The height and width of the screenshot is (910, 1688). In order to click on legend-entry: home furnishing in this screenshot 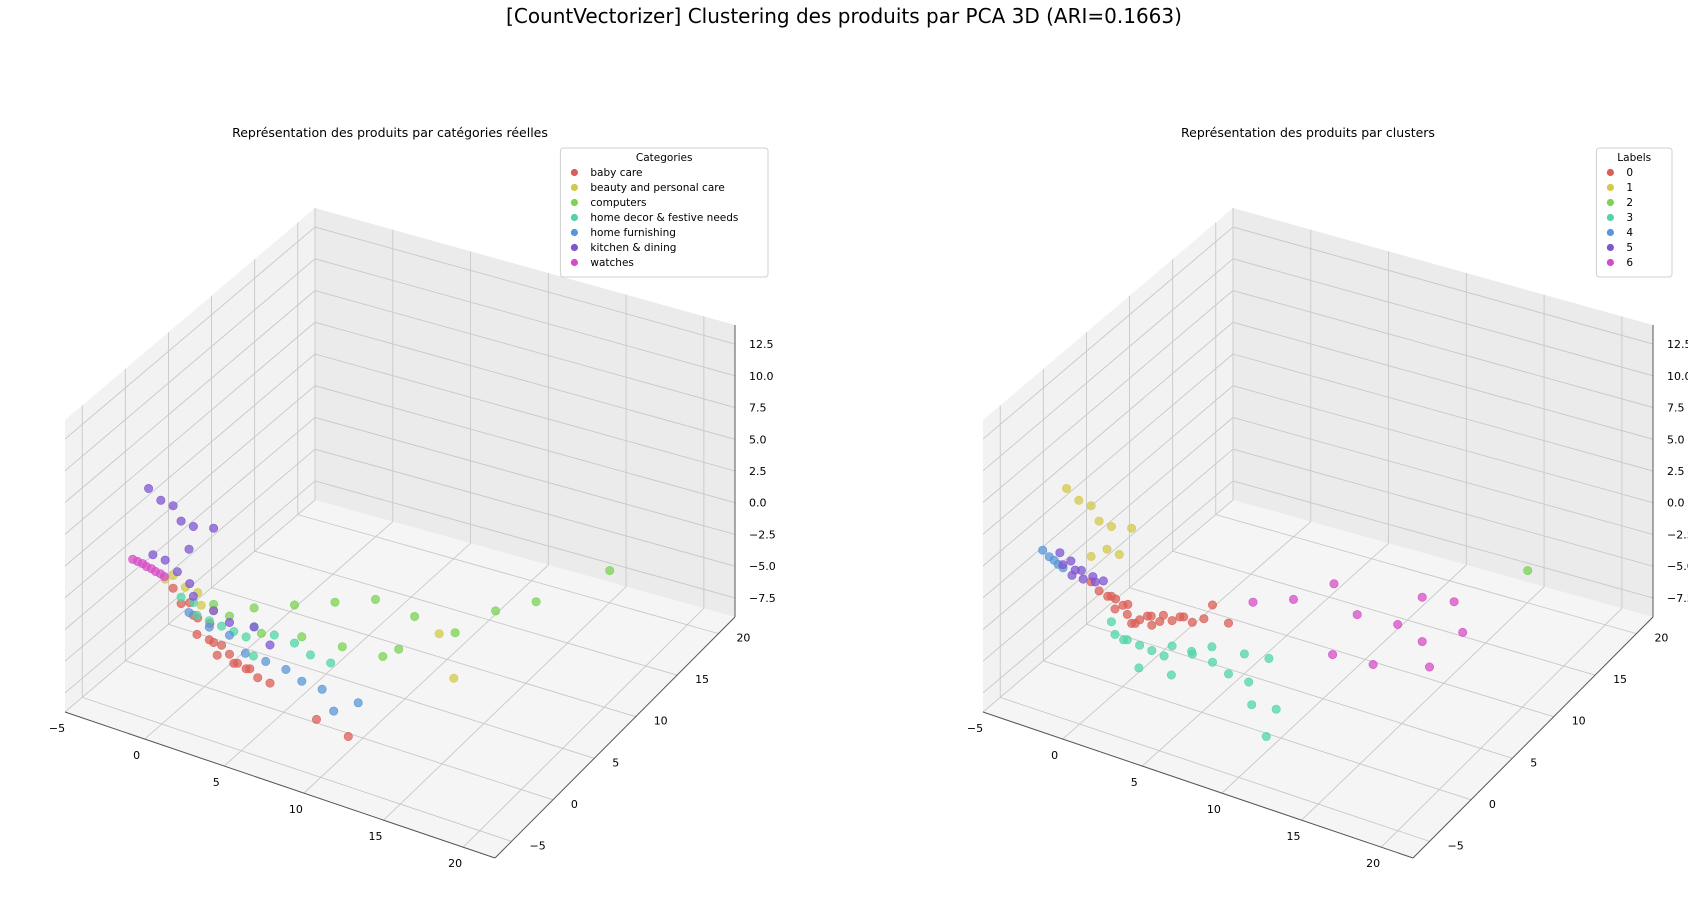, I will do `click(633, 233)`.